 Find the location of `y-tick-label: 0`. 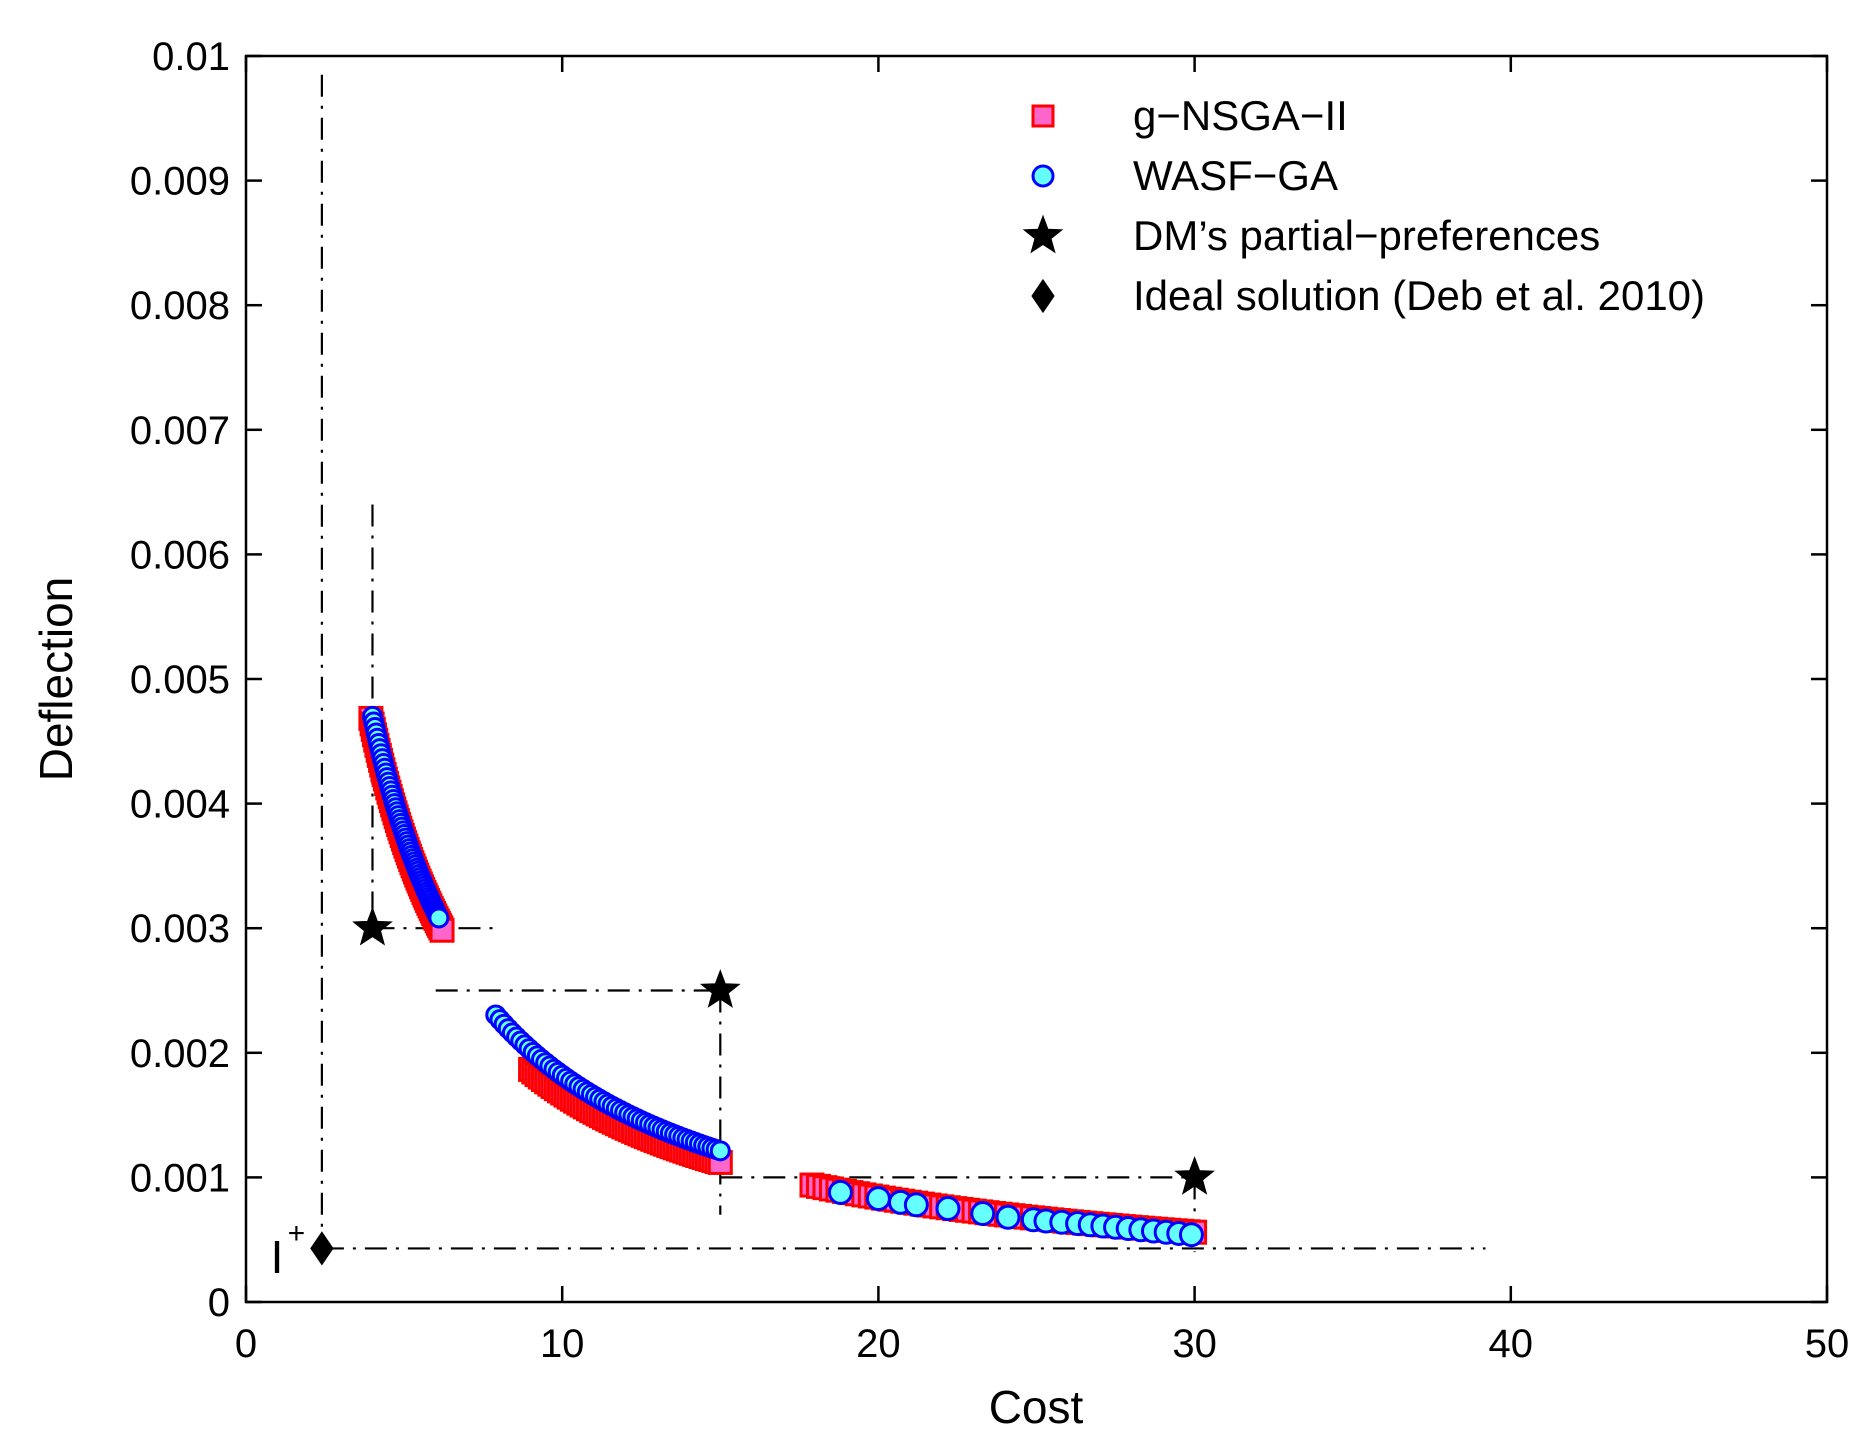

y-tick-label: 0 is located at coordinates (219, 1303).